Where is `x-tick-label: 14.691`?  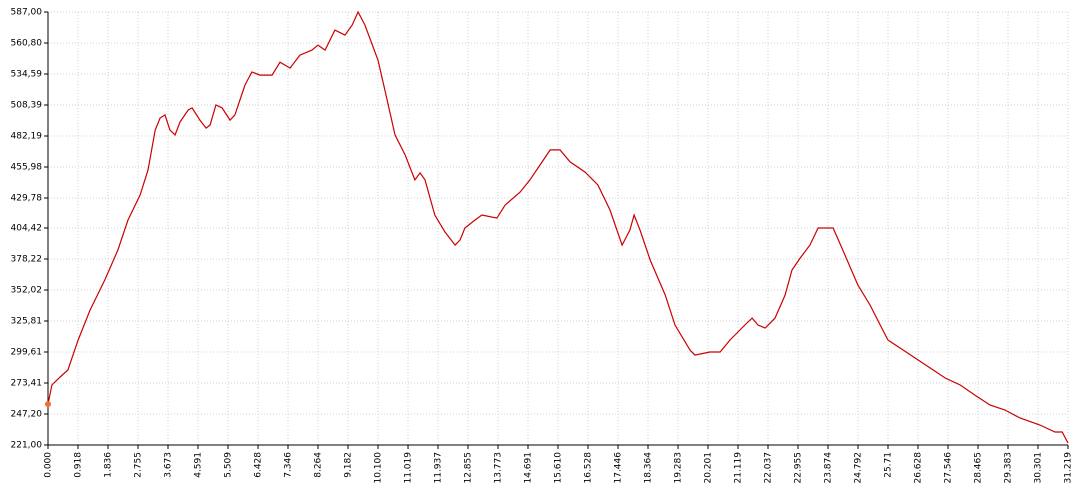
x-tick-label: 14.691 is located at coordinates (528, 468).